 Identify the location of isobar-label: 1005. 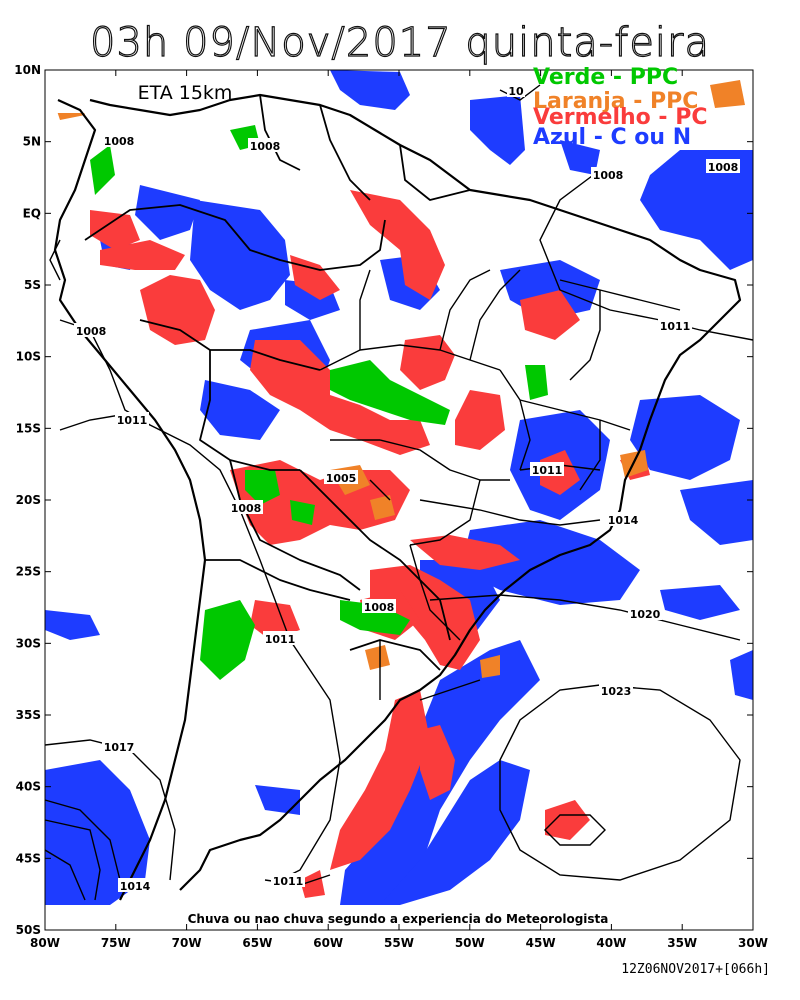
(341, 478).